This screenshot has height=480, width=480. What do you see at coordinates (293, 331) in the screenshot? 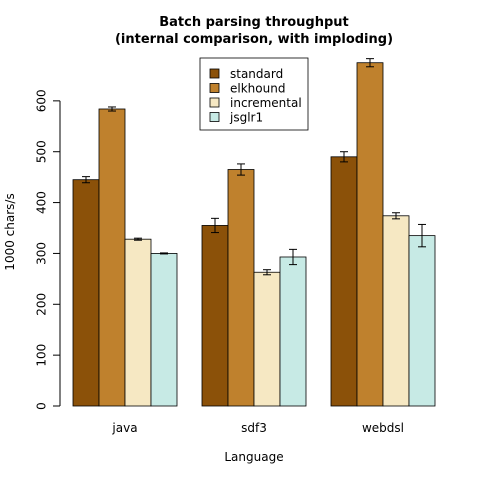
I see `bar-sdf3-jsglr1` at bounding box center [293, 331].